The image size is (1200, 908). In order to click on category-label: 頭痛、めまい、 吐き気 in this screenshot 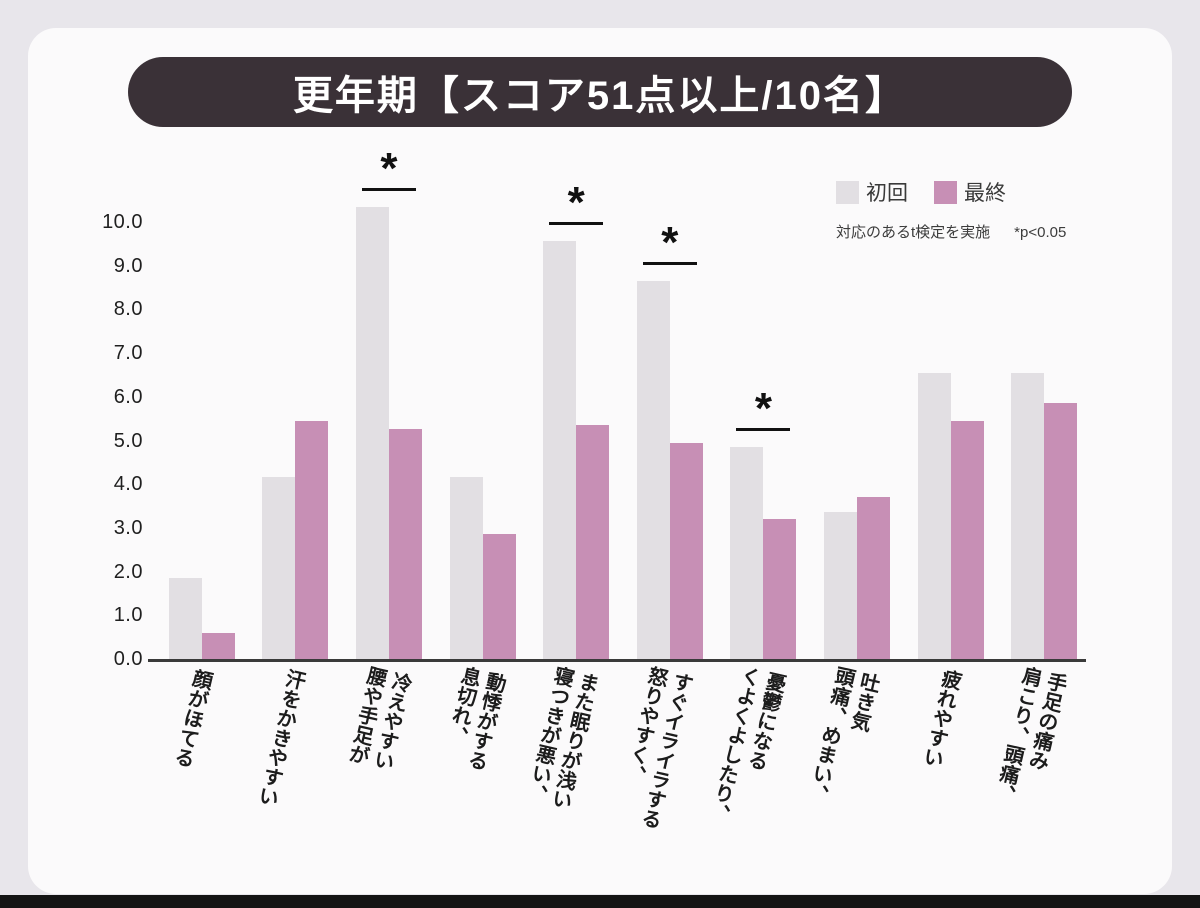, I will do `click(842, 734)`.